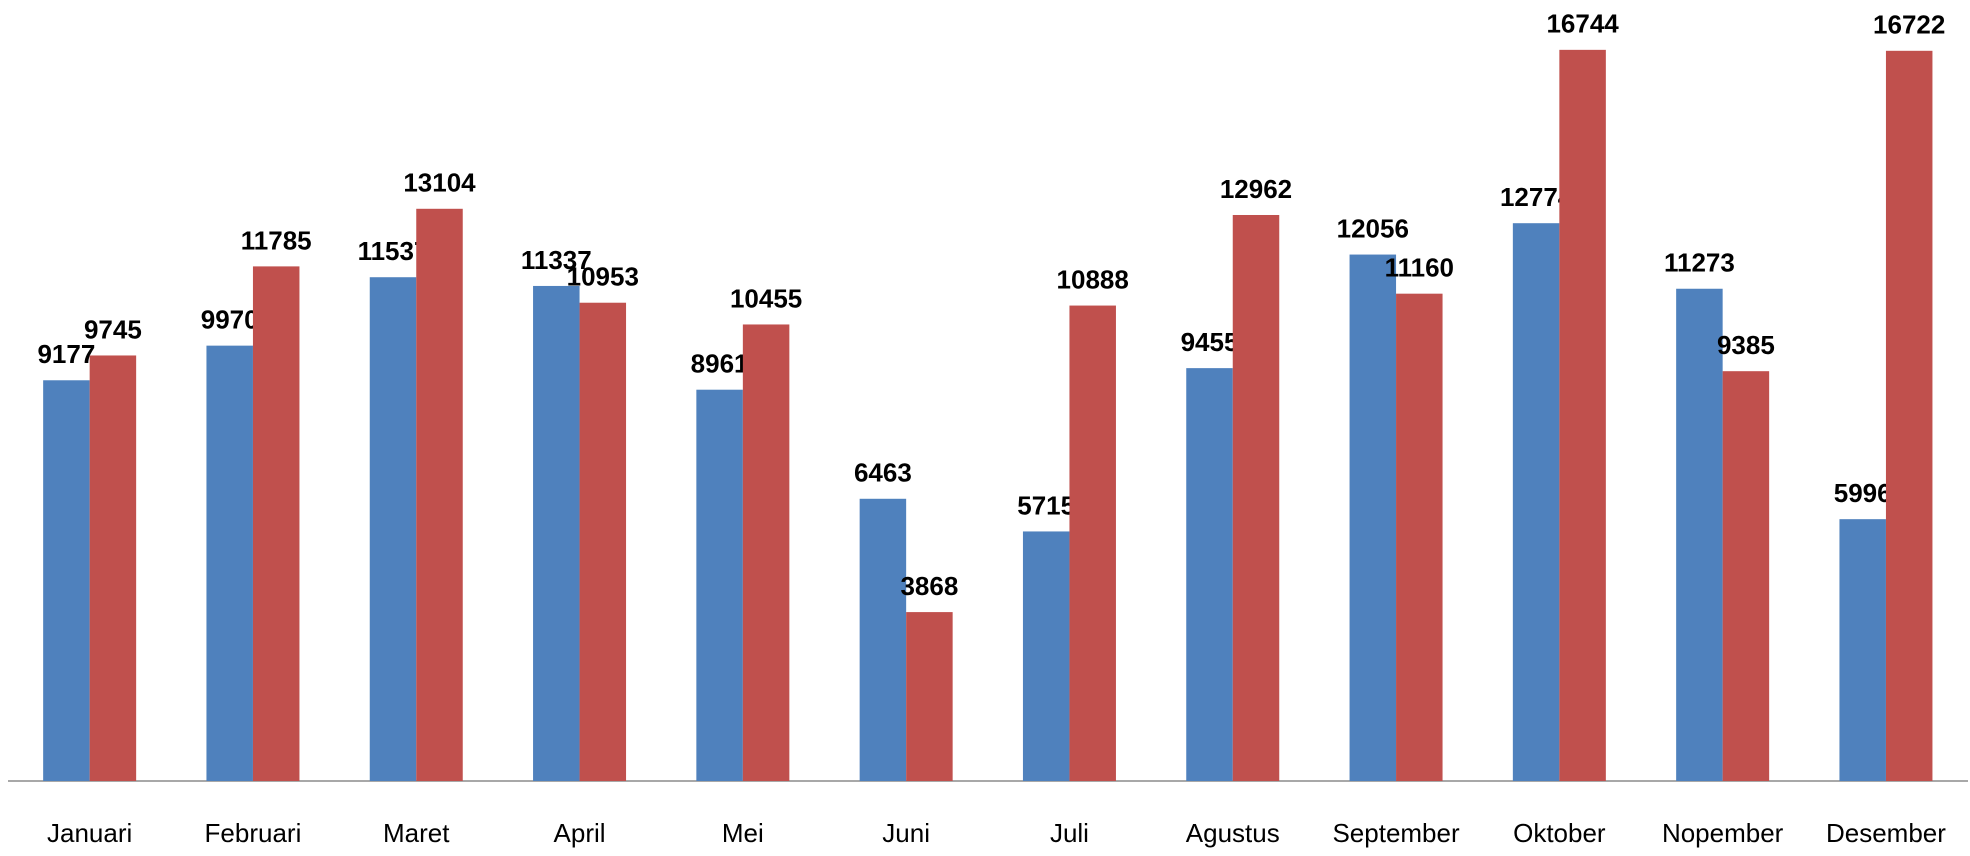 This screenshot has height=856, width=1970. I want to click on data-label: 12056, so click(1373, 228).